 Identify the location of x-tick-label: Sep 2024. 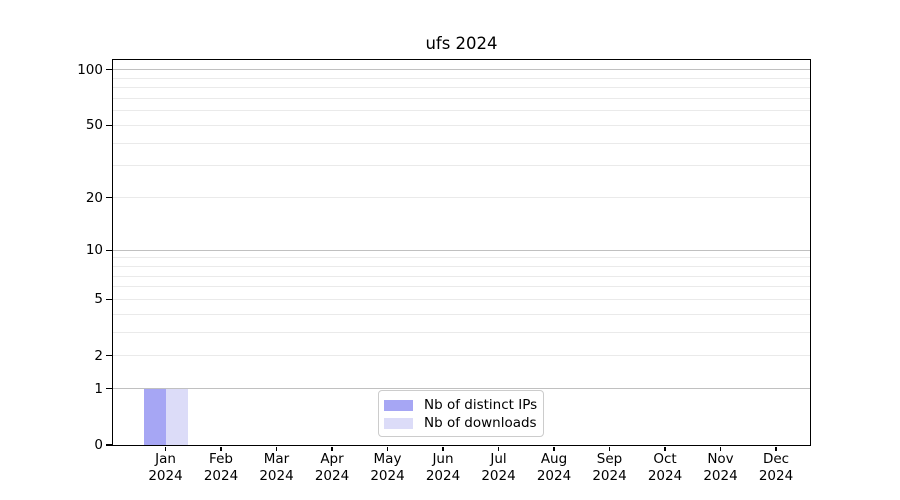
(609, 467).